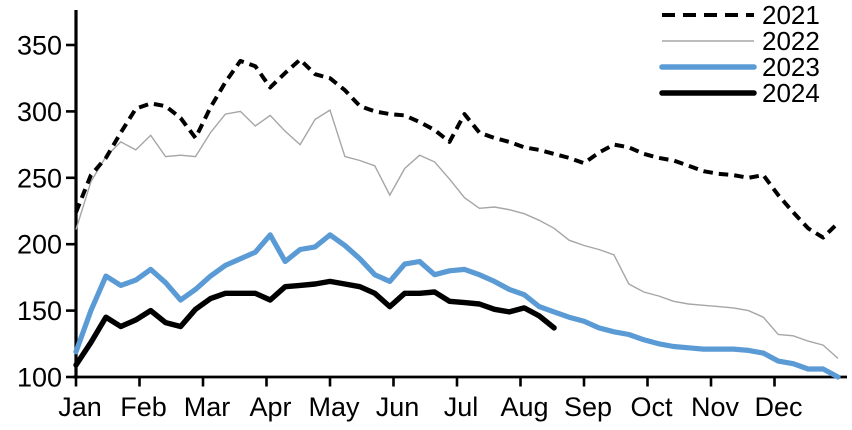 This screenshot has height=430, width=852. I want to click on x-tick-label: Mar, so click(207, 407).